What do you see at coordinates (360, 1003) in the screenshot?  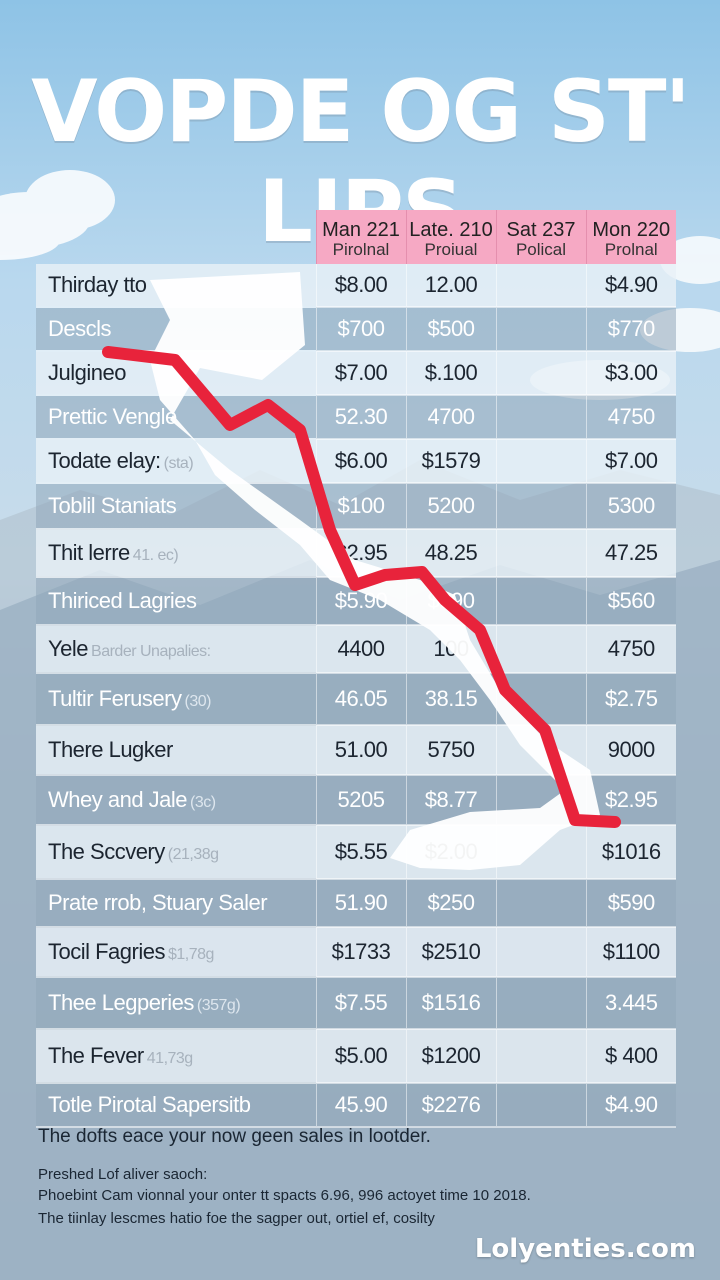 I see `table-cell: $7.55` at bounding box center [360, 1003].